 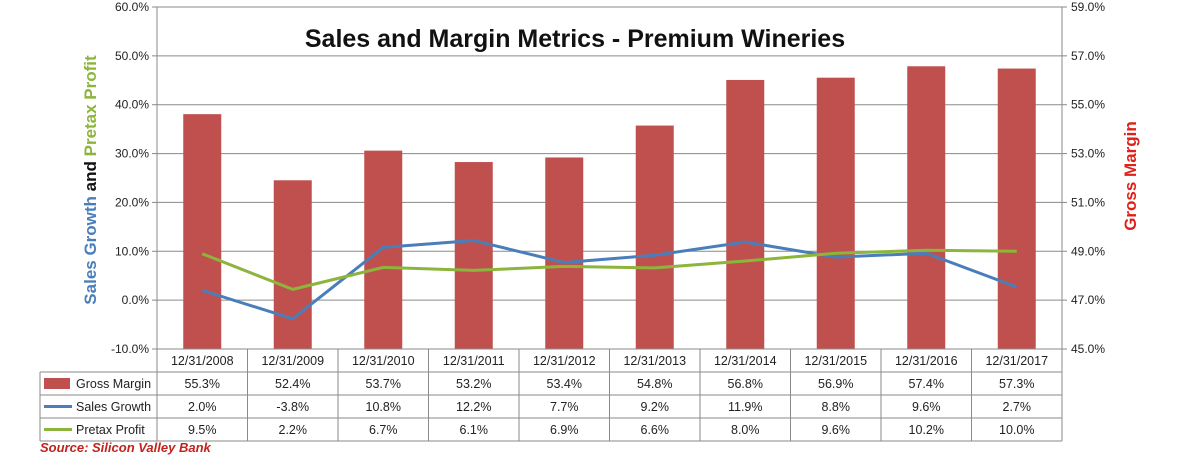 What do you see at coordinates (926, 384) in the screenshot?
I see `data-label: 57.4%` at bounding box center [926, 384].